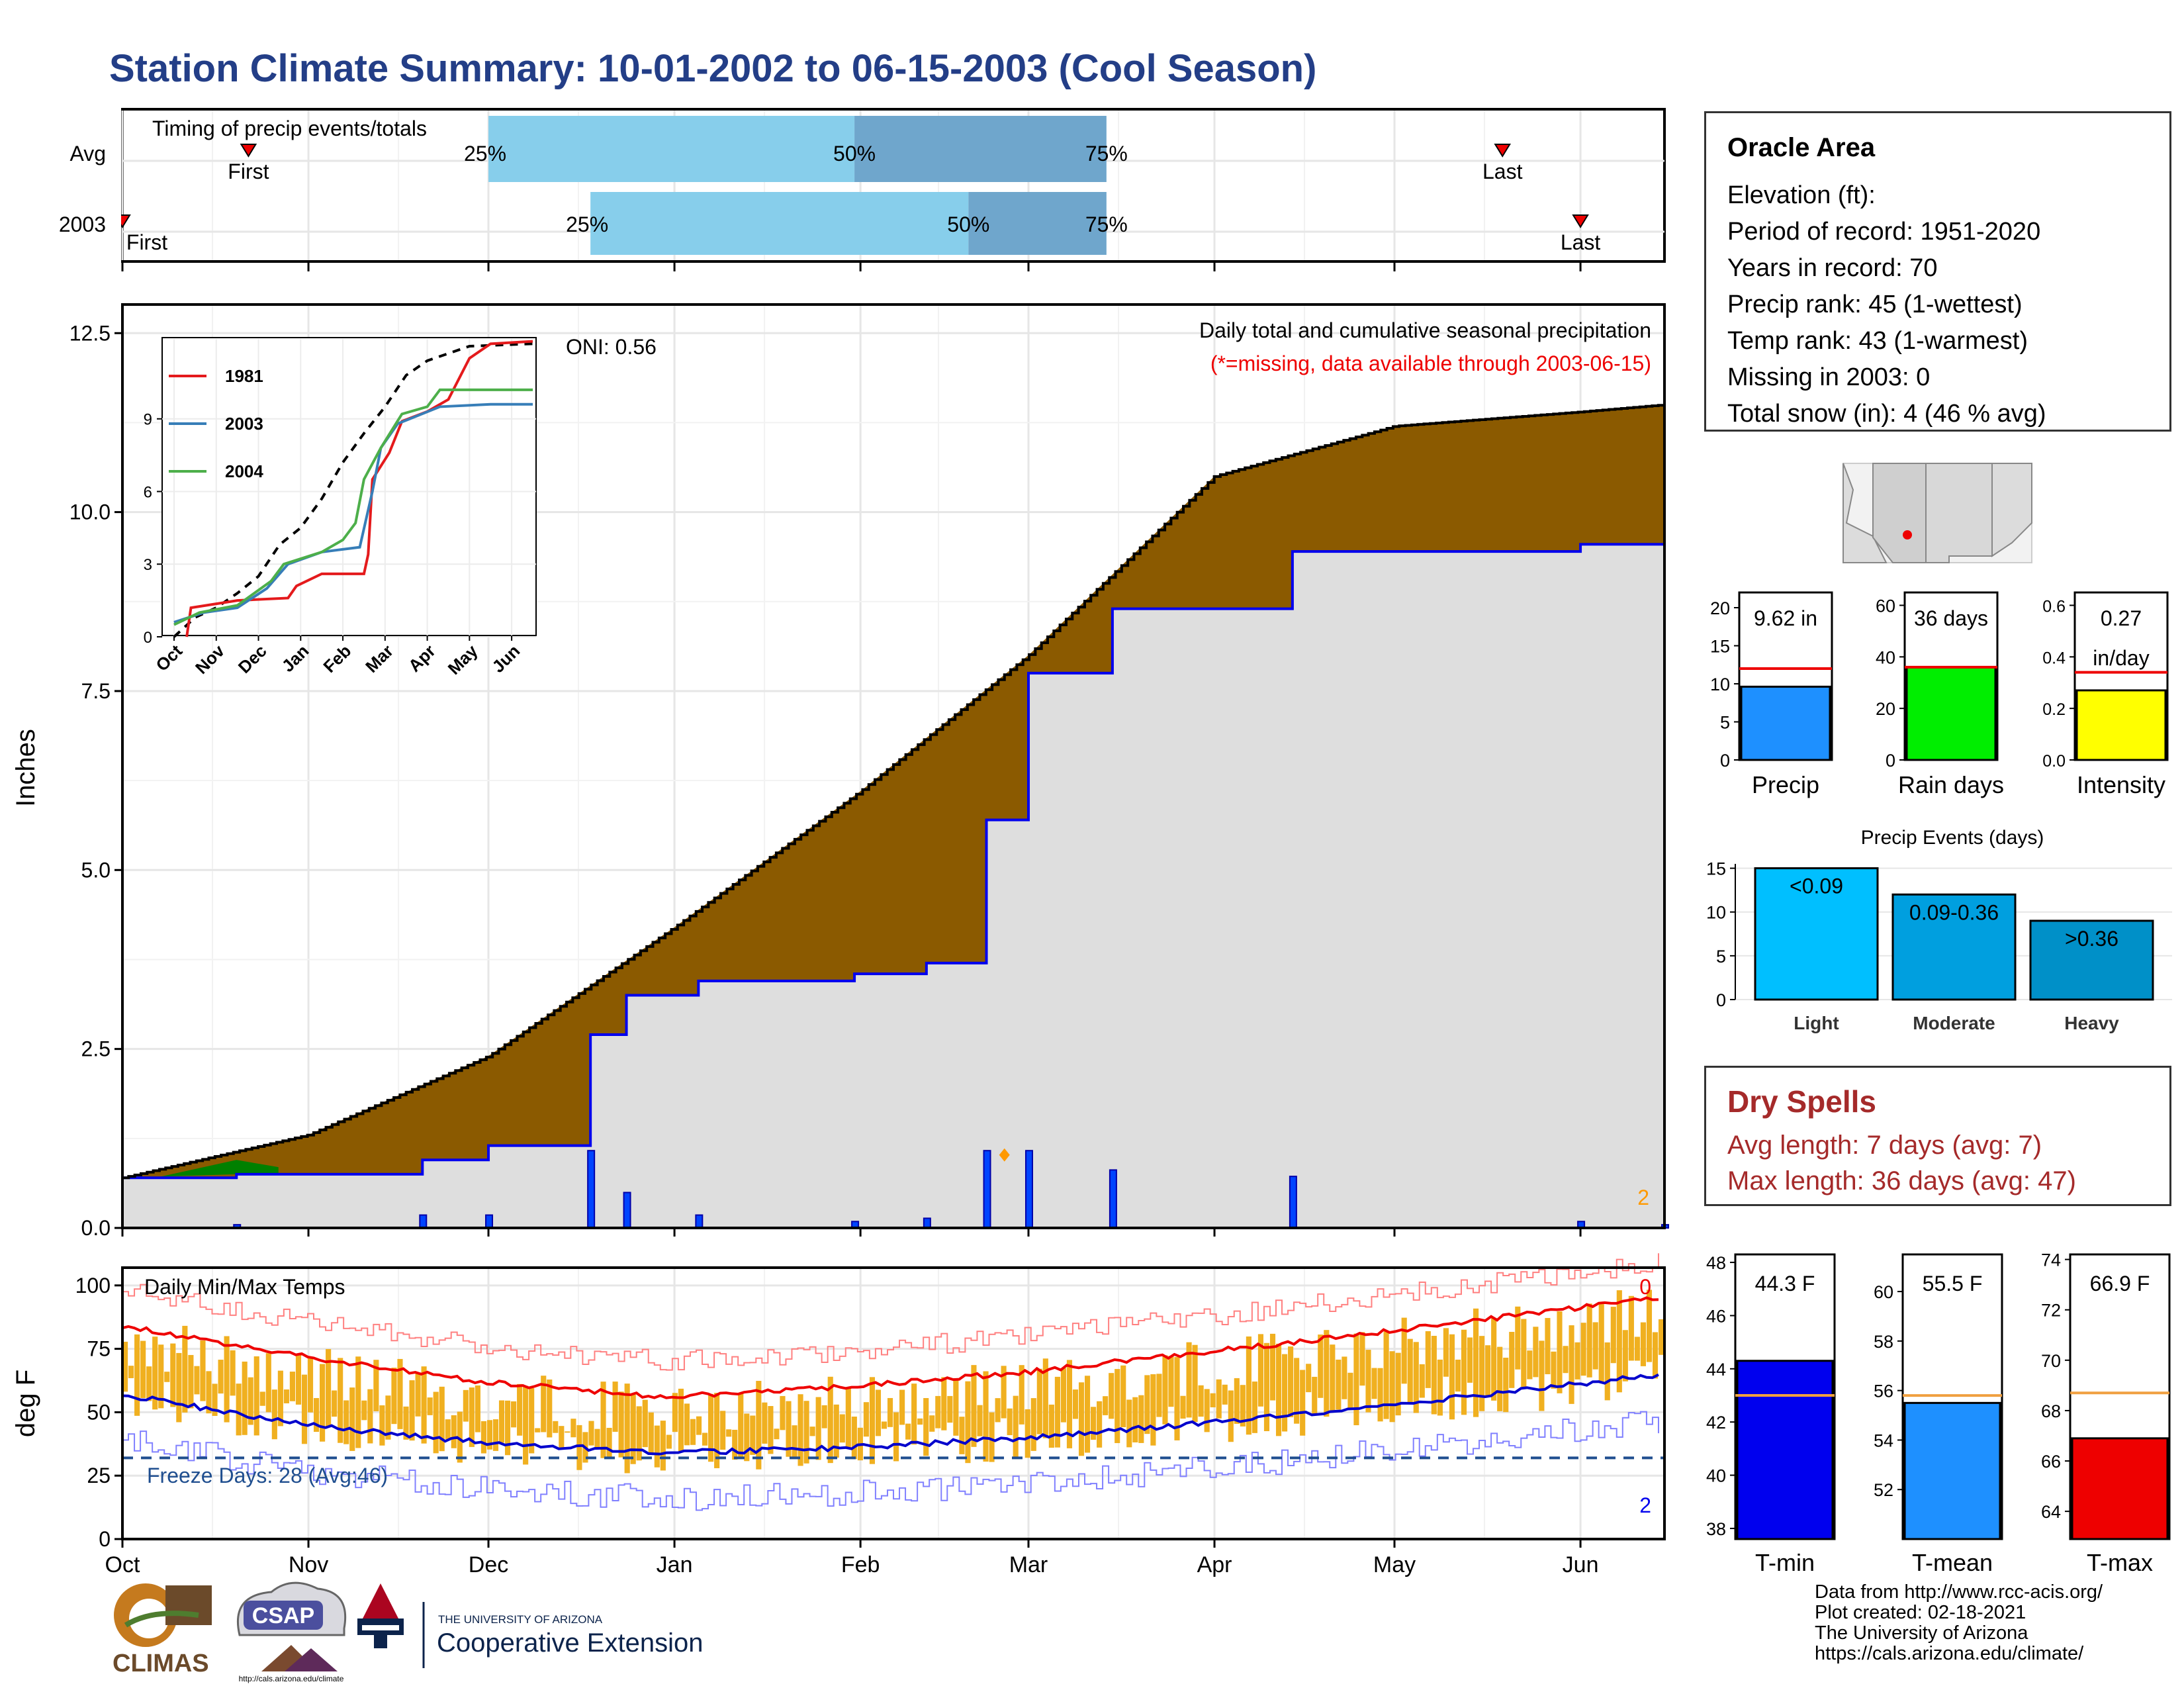 This screenshot has width=2184, height=1688. I want to click on month-label: Feb, so click(860, 1564).